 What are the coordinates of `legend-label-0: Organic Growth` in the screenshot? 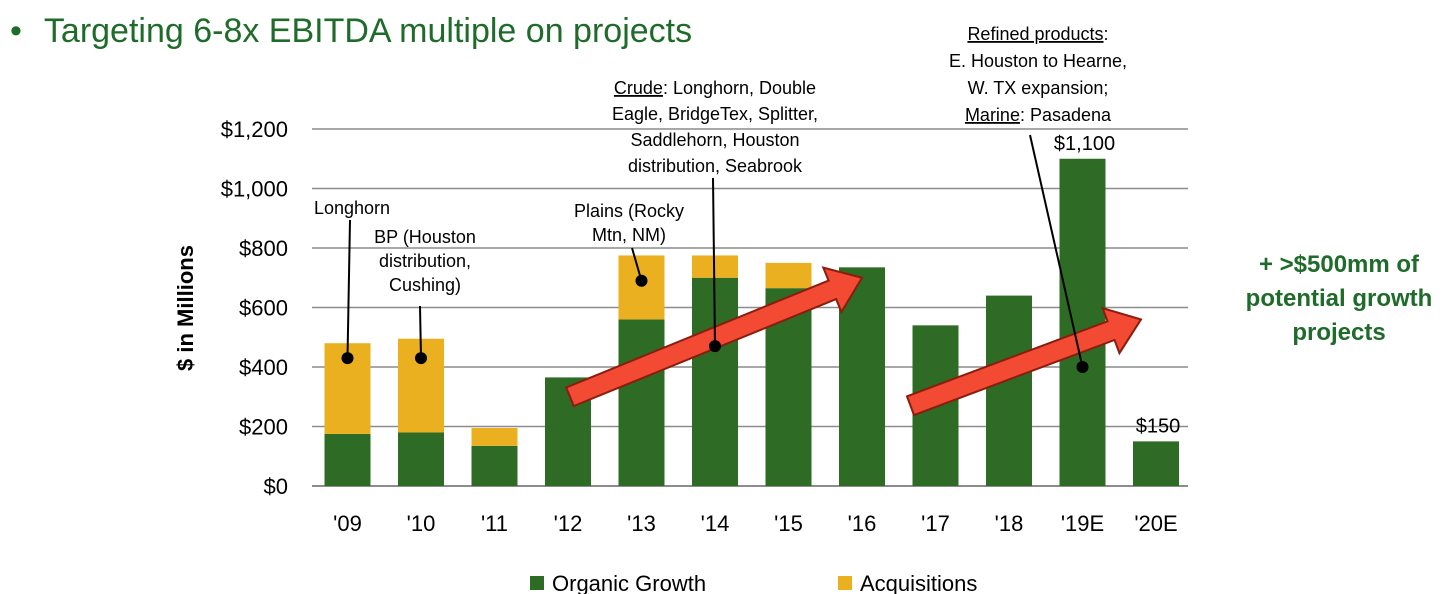 It's located at (629, 582).